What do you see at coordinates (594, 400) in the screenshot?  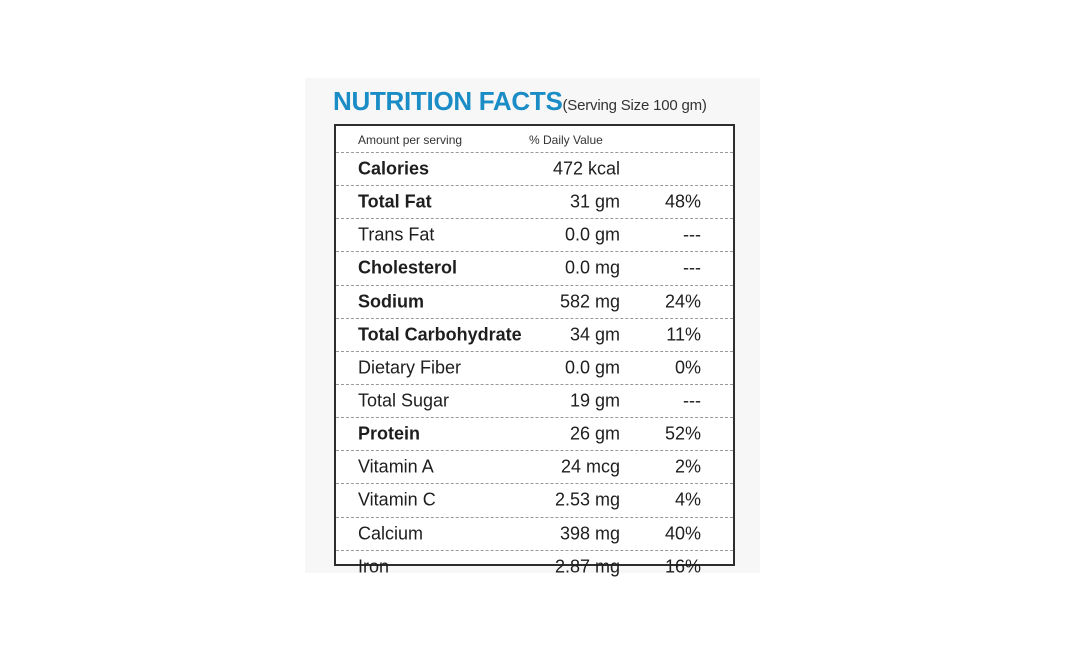 I see `nutrient-amount: 19 gm` at bounding box center [594, 400].